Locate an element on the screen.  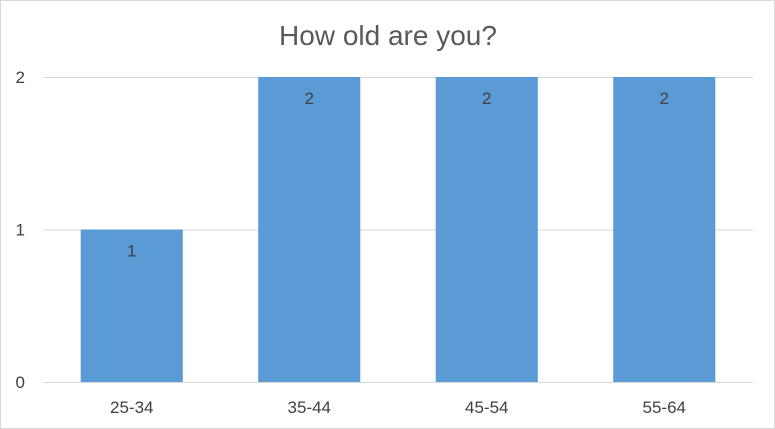
x-tick-label-45-54: 45-54 is located at coordinates (486, 407).